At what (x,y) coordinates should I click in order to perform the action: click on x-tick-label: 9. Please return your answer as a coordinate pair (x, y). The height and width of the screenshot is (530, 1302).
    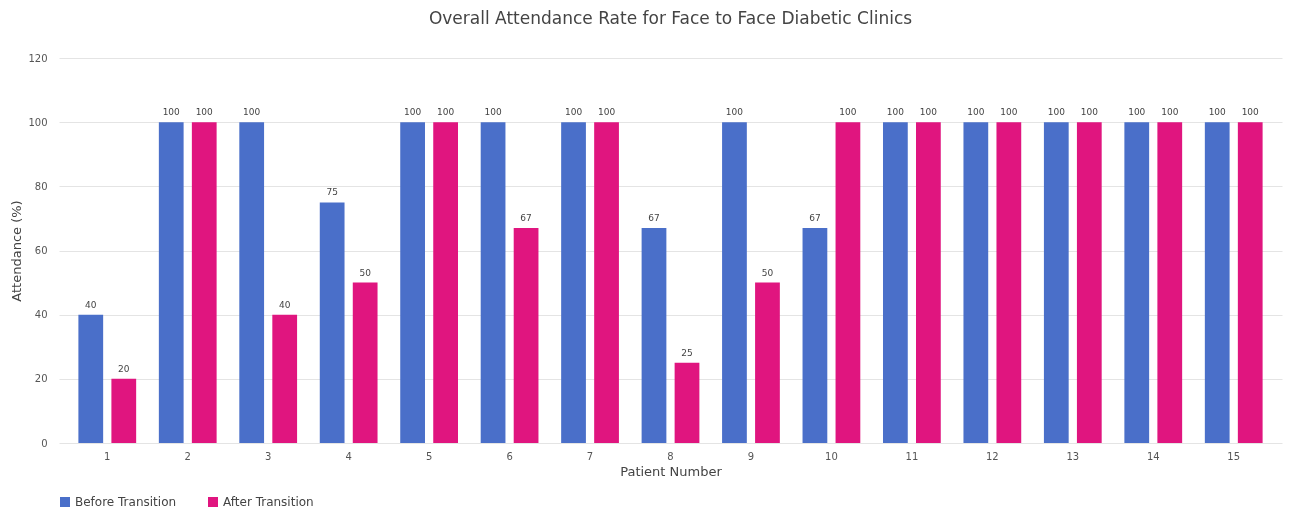
    Looking at the image, I should click on (751, 456).